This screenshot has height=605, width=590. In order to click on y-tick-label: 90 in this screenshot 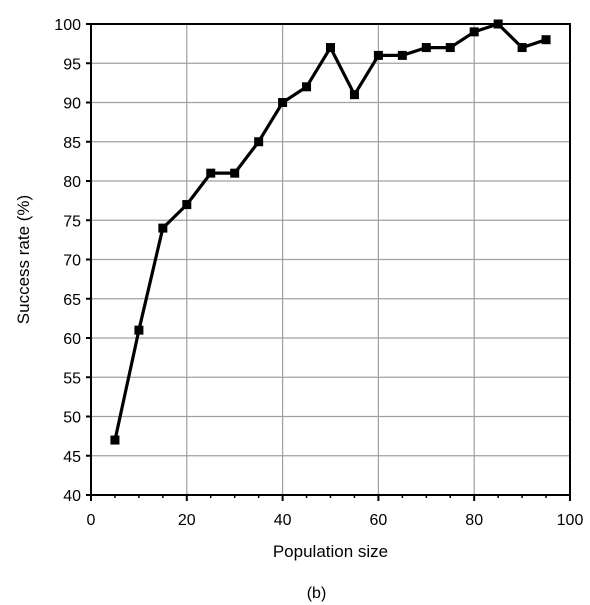, I will do `click(72, 104)`.